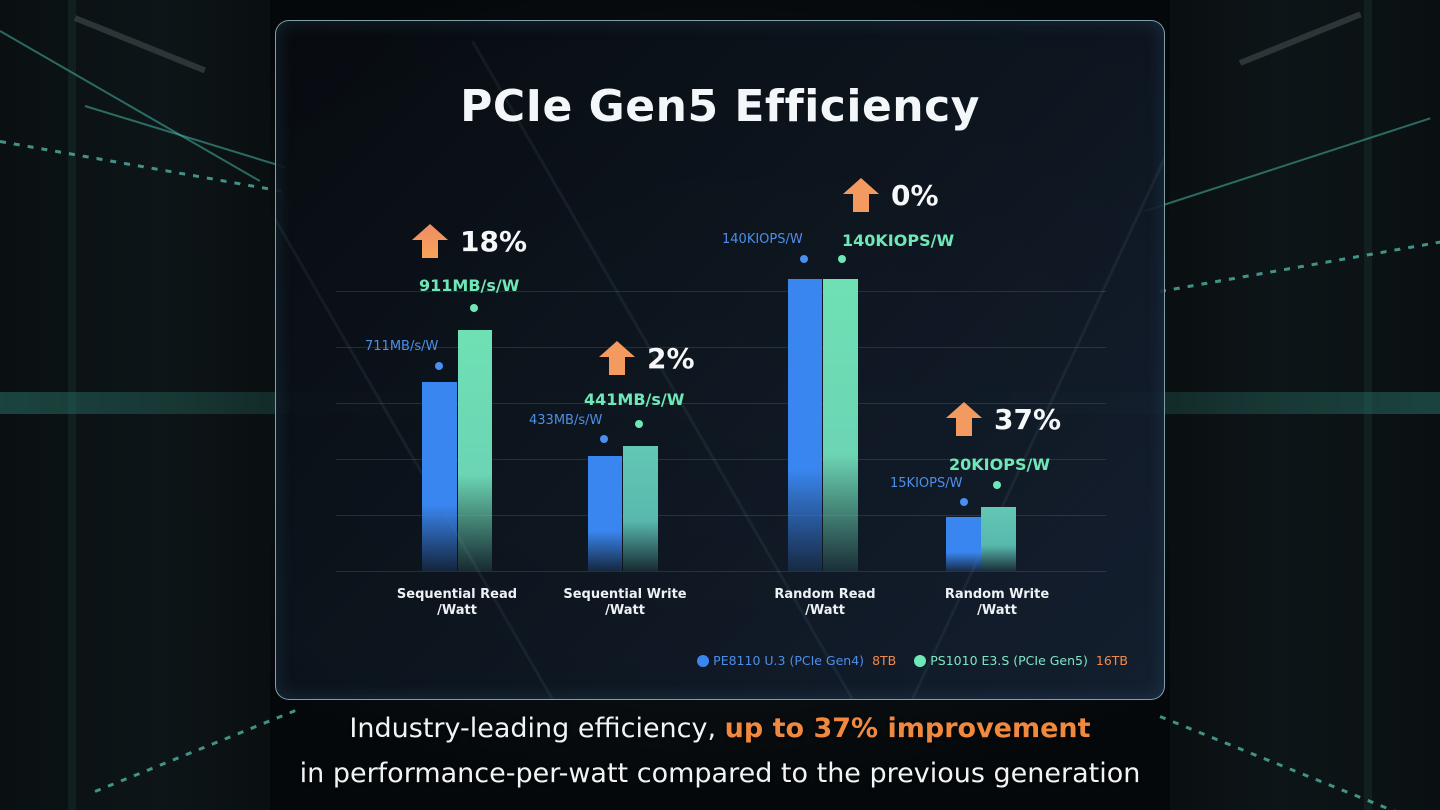  I want to click on gen4-value-label: 433MB/s/W, so click(566, 420).